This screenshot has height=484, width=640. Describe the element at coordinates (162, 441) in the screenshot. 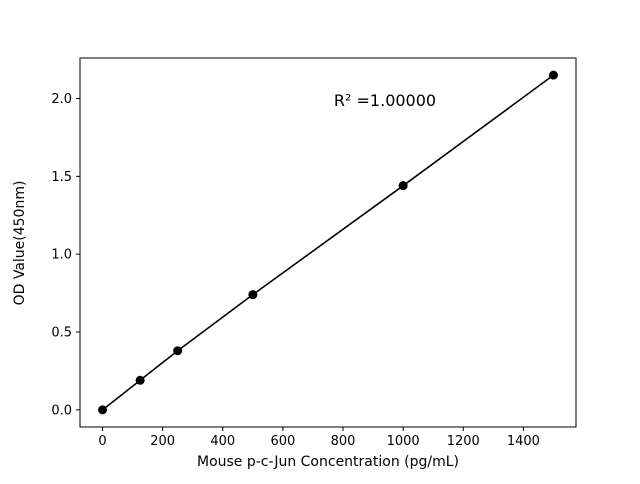

I see `x-tick-label: 200` at that location.